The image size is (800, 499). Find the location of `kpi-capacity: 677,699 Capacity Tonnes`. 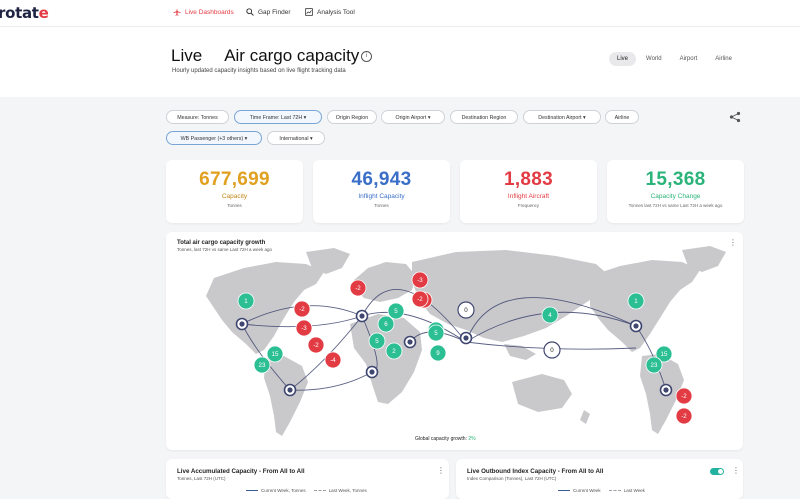

kpi-capacity: 677,699 Capacity Tonnes is located at coordinates (234, 191).